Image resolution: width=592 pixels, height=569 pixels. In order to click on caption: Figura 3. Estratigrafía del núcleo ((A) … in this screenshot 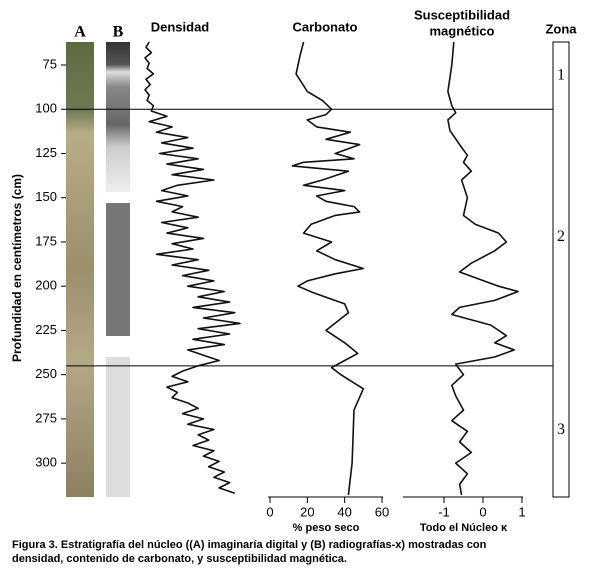, I will do `click(249, 545)`.